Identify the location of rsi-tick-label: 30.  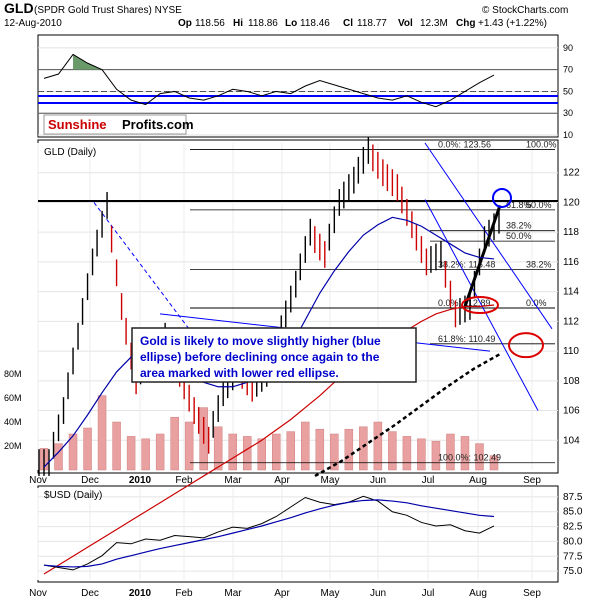
(568, 113).